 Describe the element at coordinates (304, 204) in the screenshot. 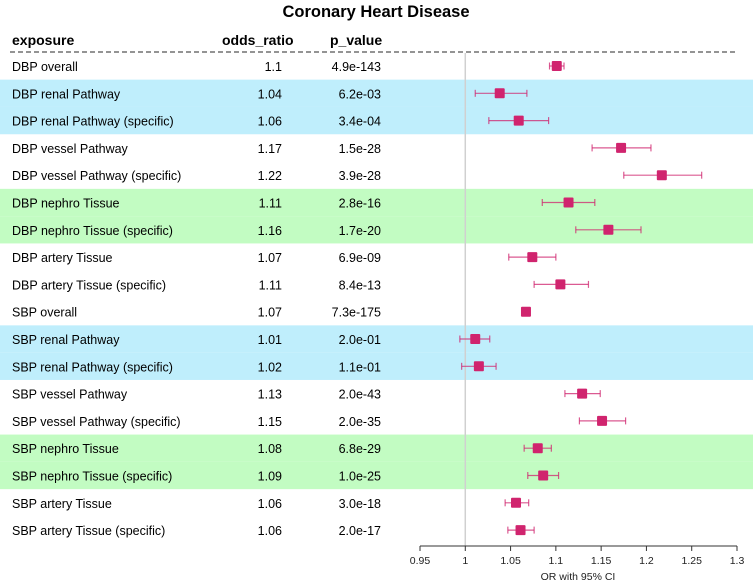

I see `table-row: DBP nephro Tissue 1.11 2.8e-16` at that location.